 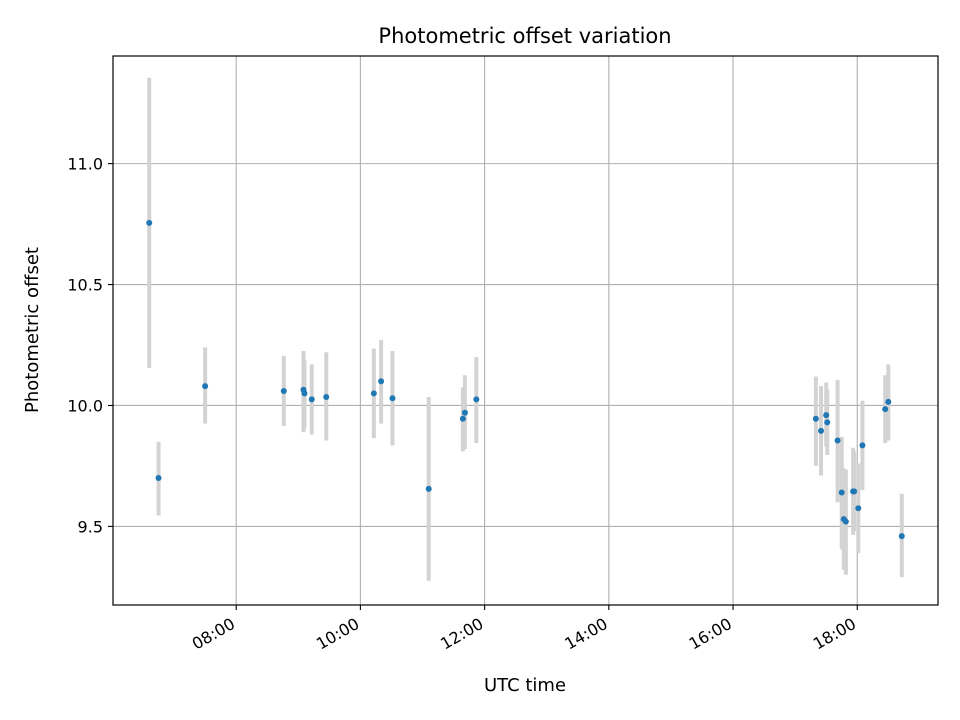 What do you see at coordinates (85, 285) in the screenshot?
I see `y-tick-label: 10.5` at bounding box center [85, 285].